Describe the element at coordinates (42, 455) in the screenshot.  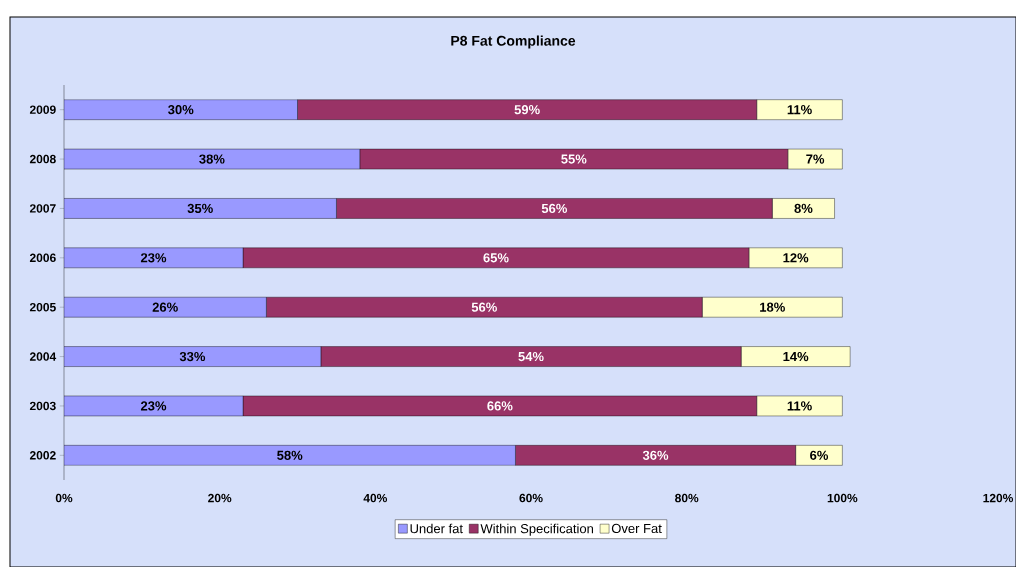
I see `y-tick-label: 2002` at that location.